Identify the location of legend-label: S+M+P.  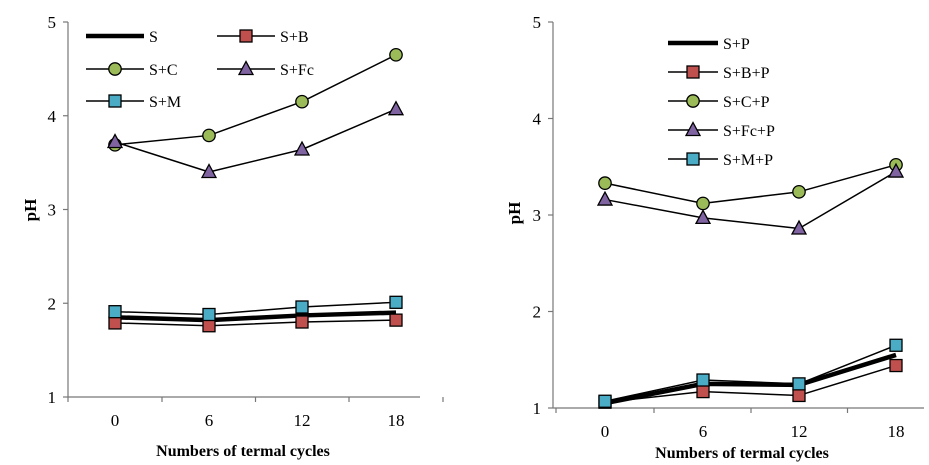
(748, 160).